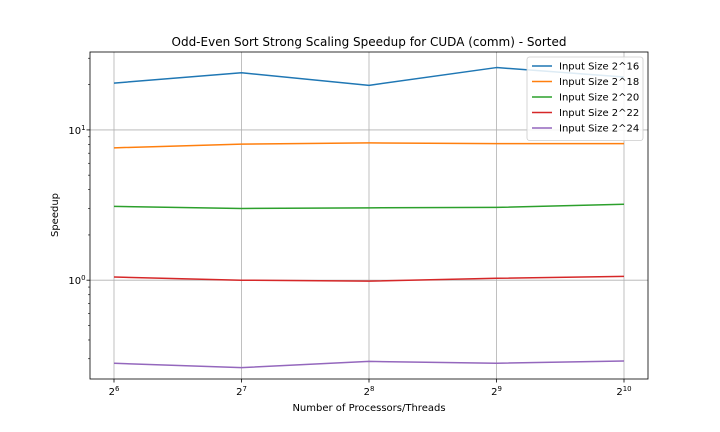 Image resolution: width=720 pixels, height=432 pixels. What do you see at coordinates (599, 98) in the screenshot?
I see `legend-entry: Input Size 2^20` at bounding box center [599, 98].